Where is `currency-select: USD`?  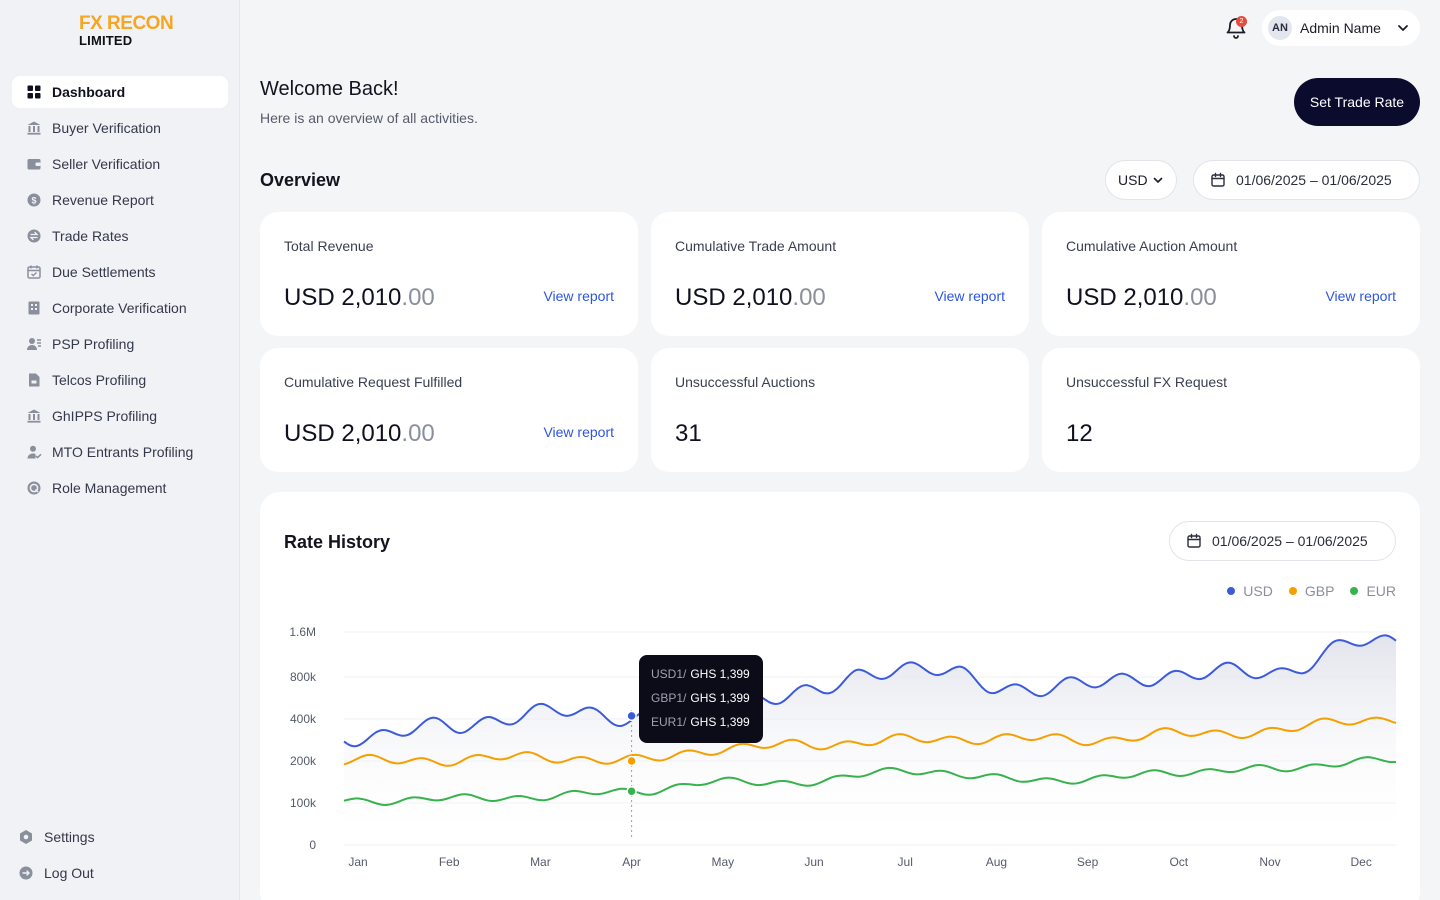 currency-select: USD is located at coordinates (1141, 180).